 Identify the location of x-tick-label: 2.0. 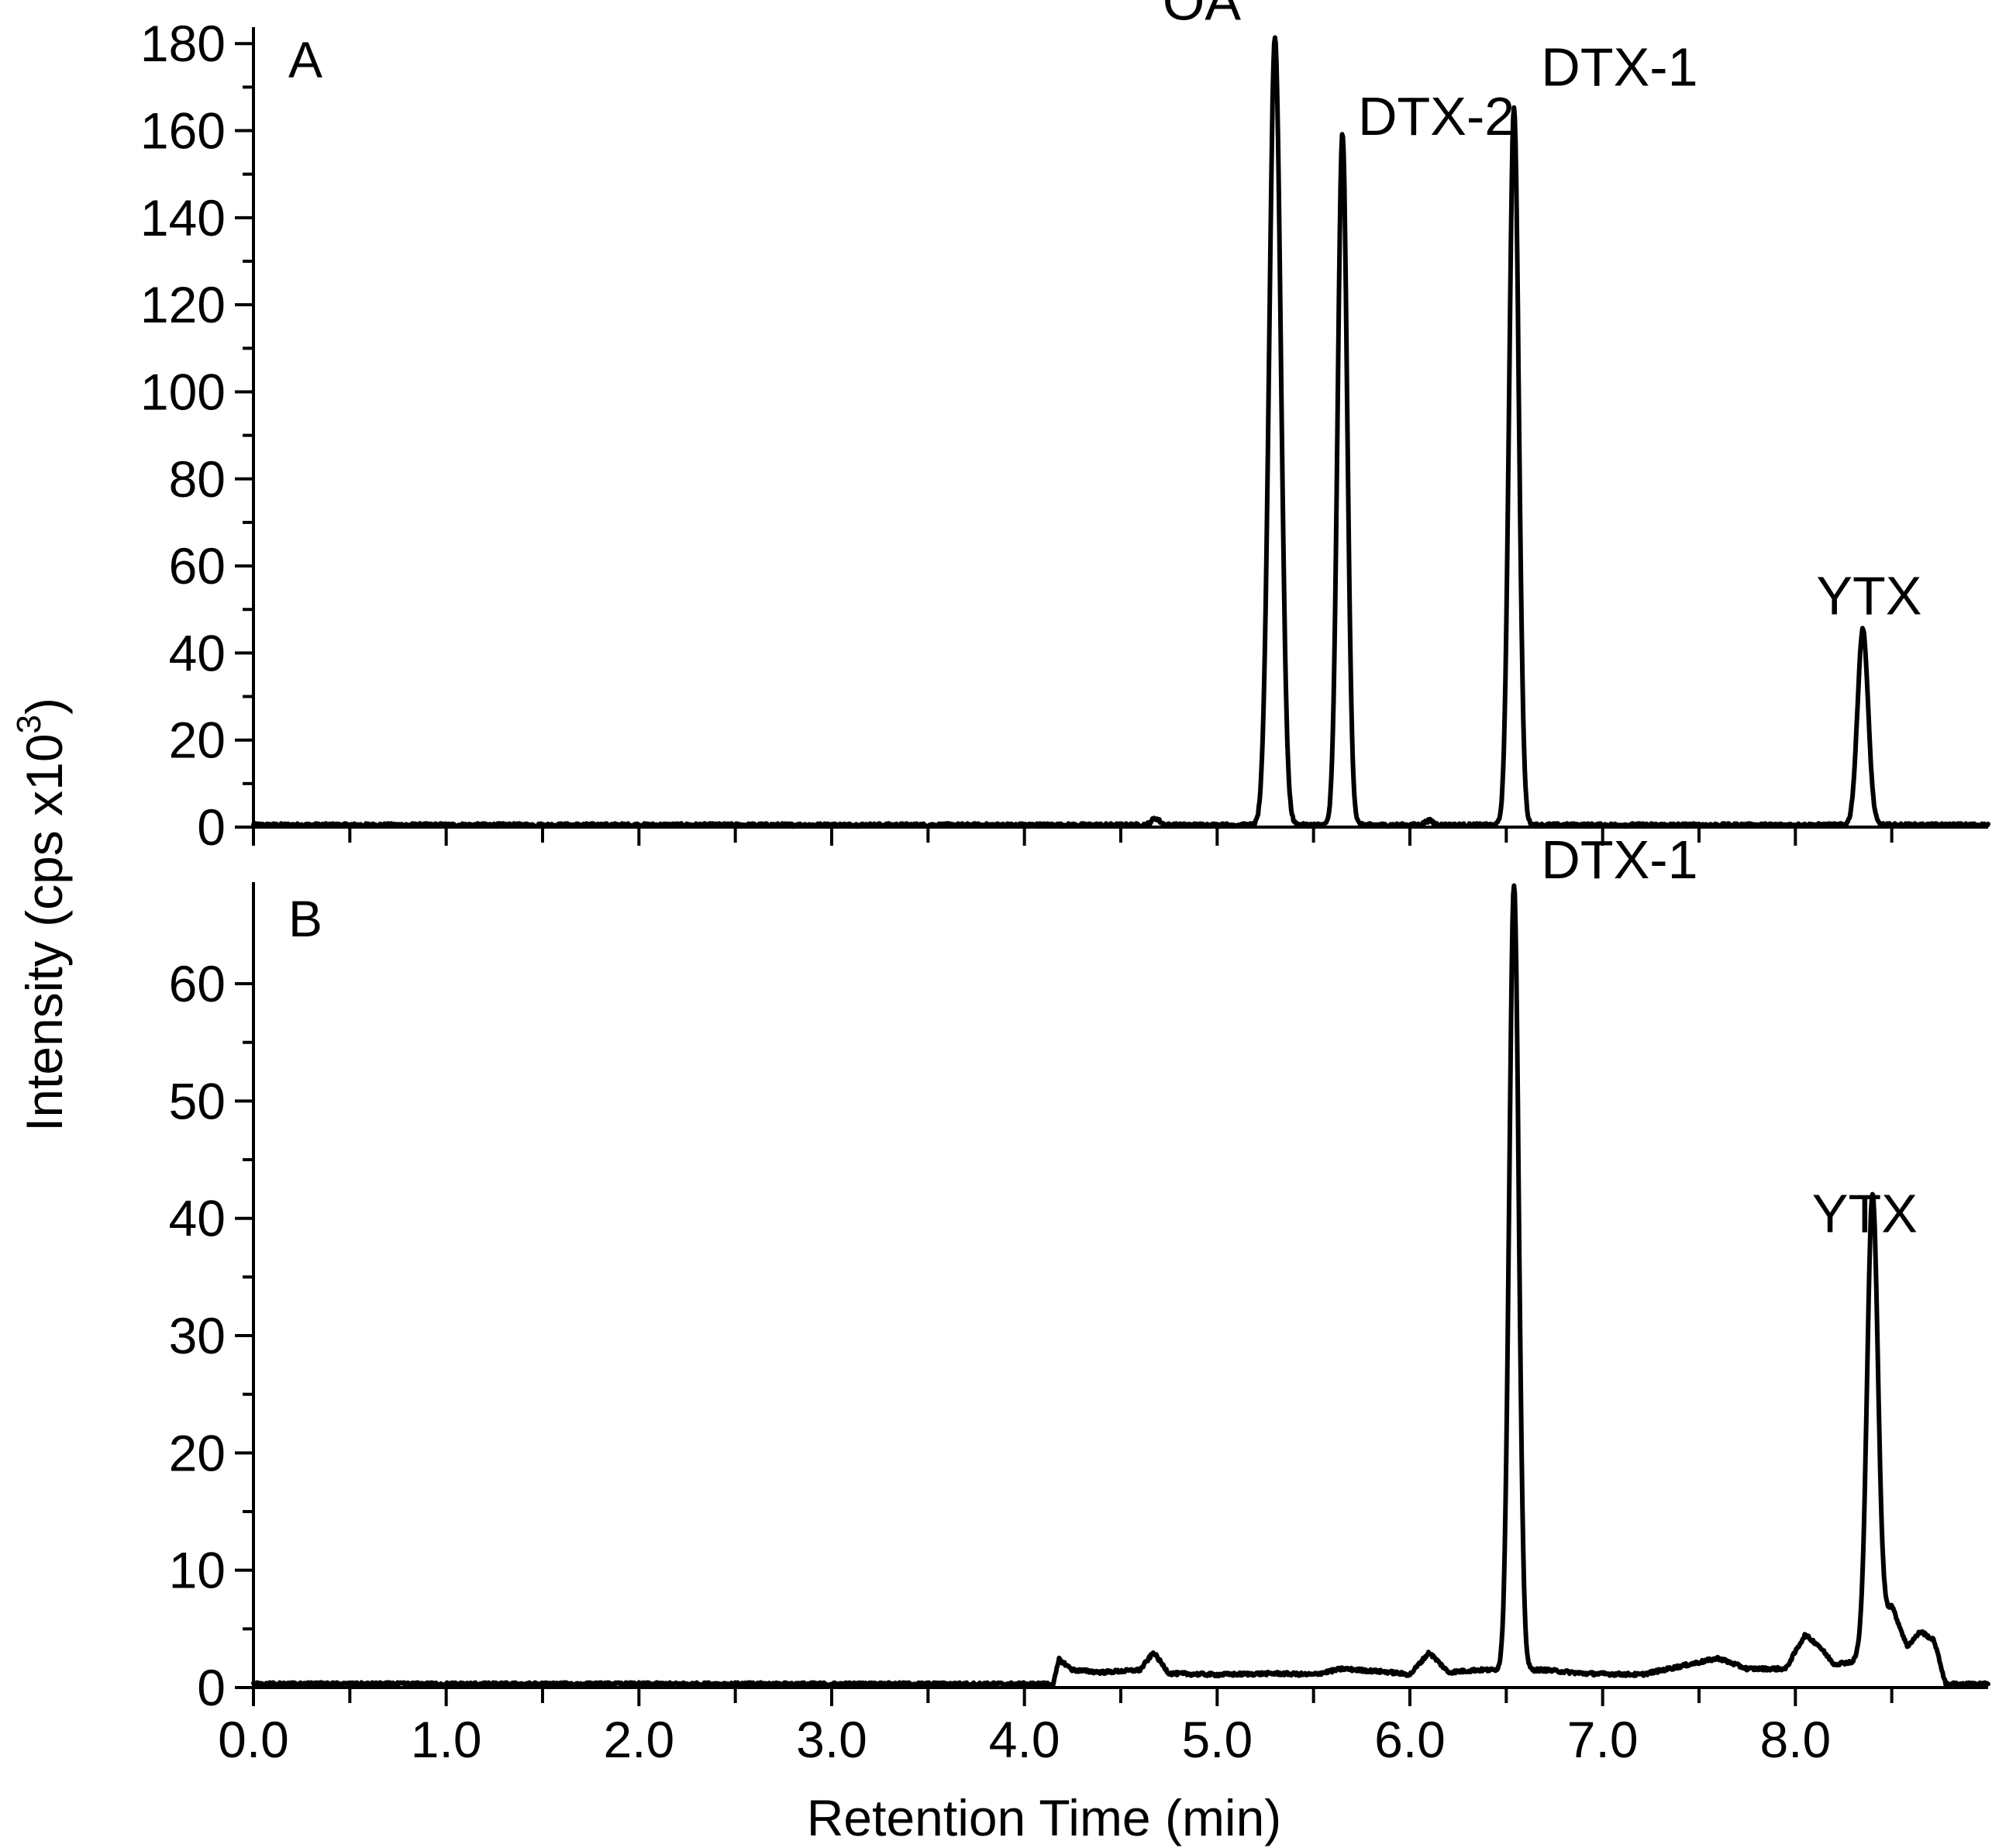
(639, 1739).